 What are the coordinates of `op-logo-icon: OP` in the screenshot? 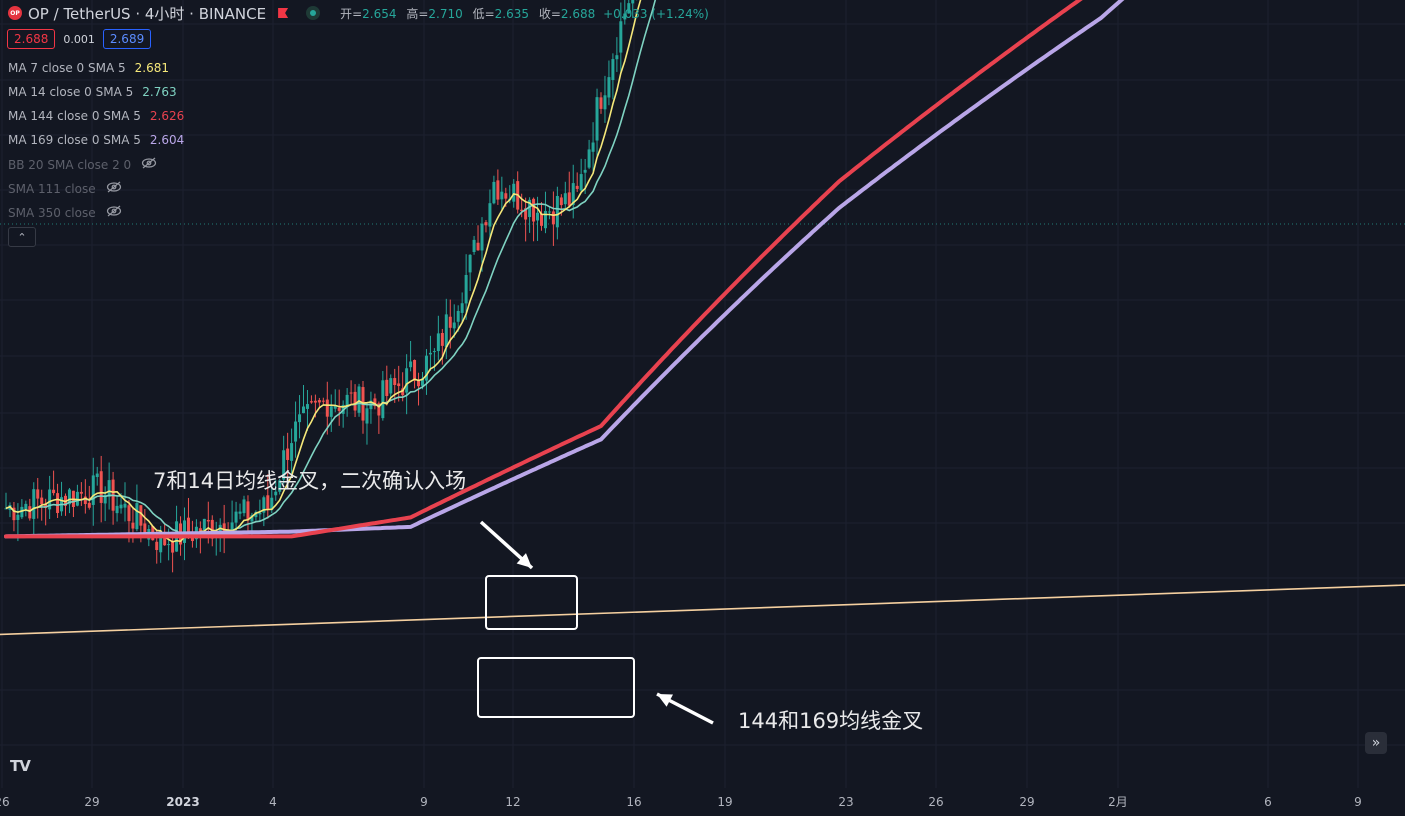 It's located at (15, 13).